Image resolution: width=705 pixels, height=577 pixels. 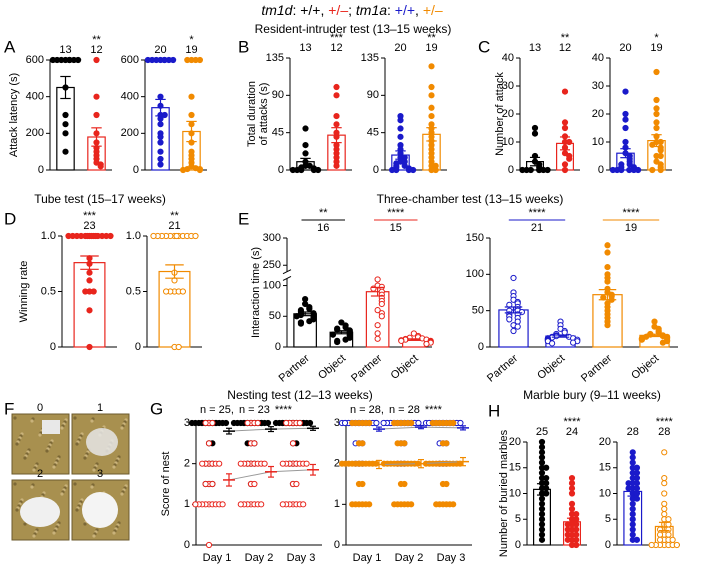 I want to click on y-tick-label: 400, so click(x=35, y=97).